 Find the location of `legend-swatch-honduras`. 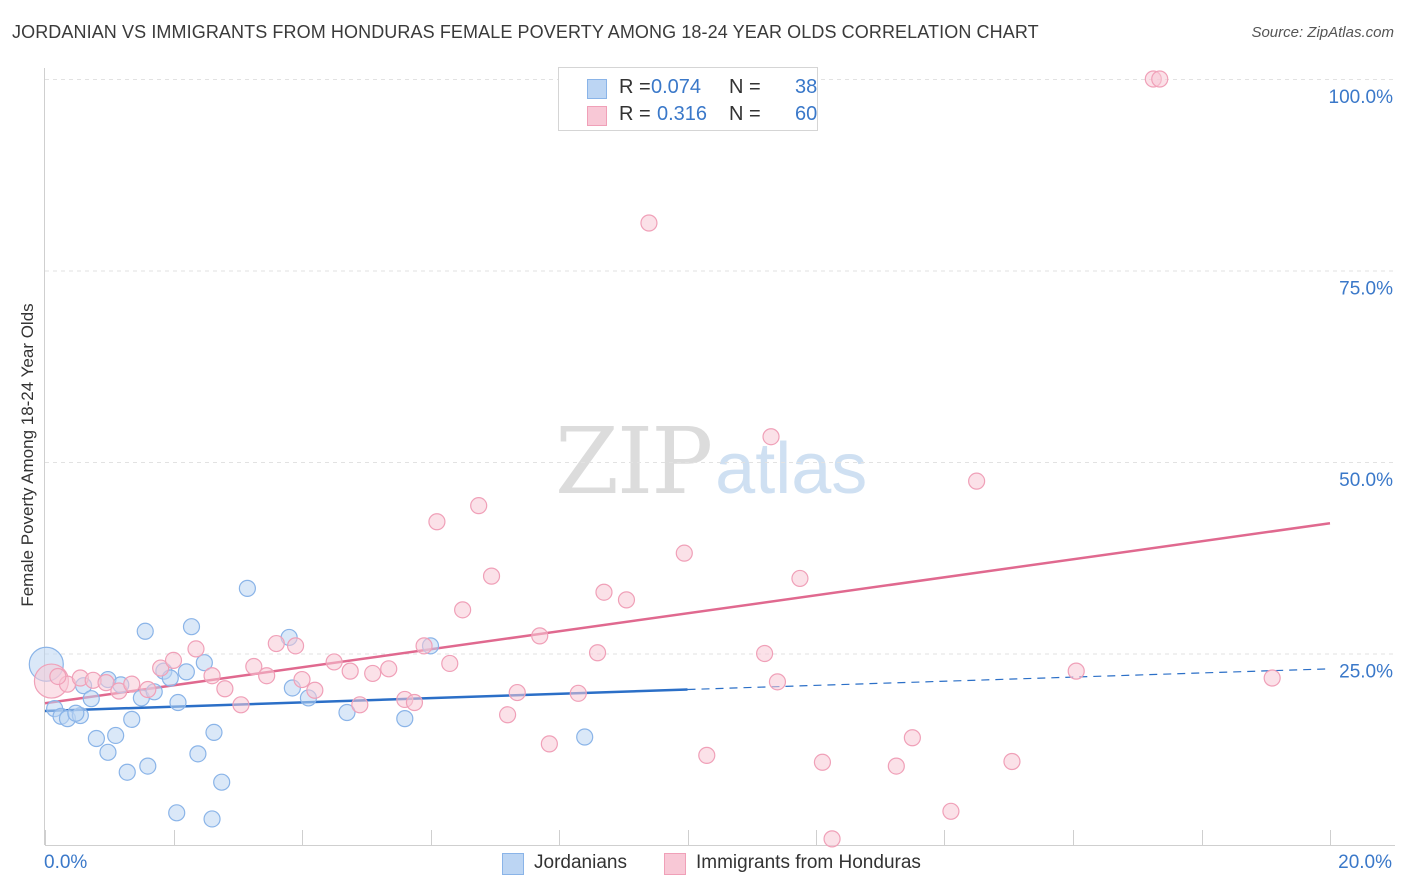

legend-swatch-honduras is located at coordinates (597, 116).